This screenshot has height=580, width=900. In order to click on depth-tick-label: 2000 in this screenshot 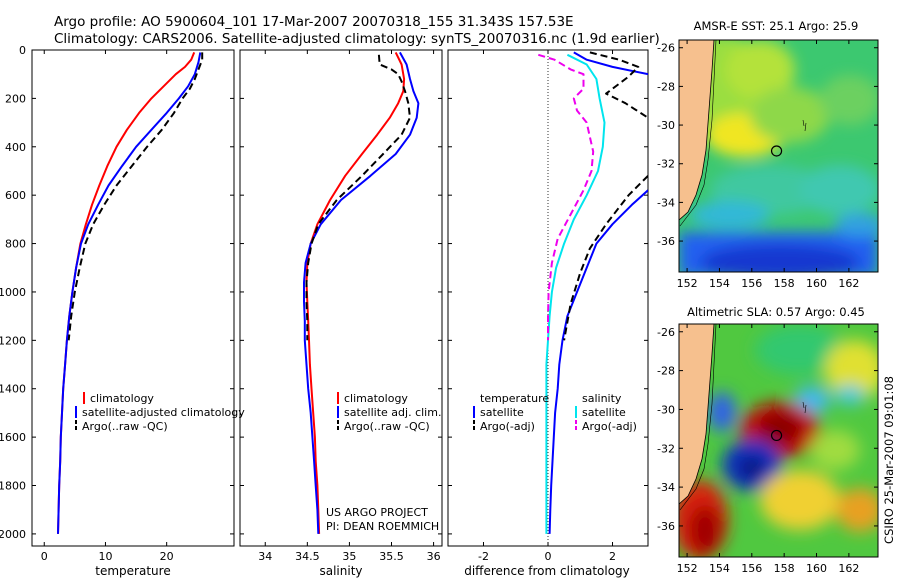, I will do `click(13, 534)`.